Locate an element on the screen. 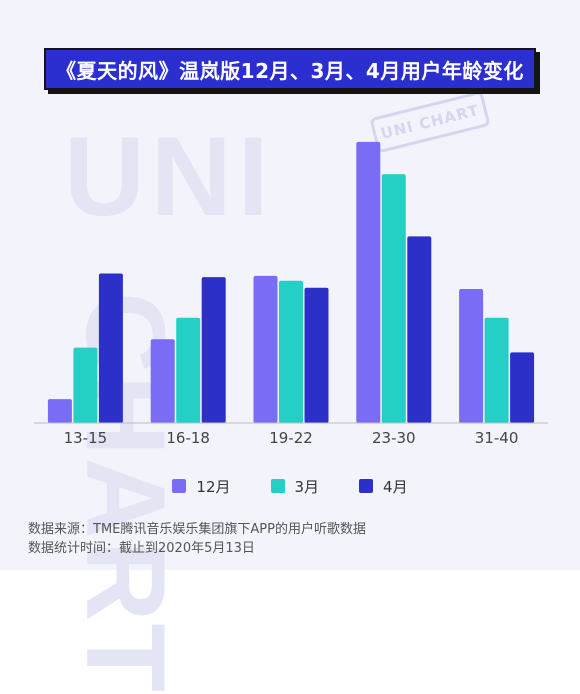 Image resolution: width=580 pixels, height=694 pixels. watermark-uni: UNI is located at coordinates (169, 176).